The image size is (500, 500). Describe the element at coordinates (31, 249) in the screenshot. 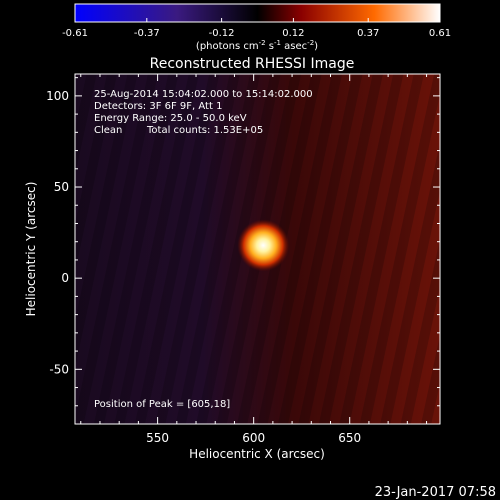

I see `y-axis-label: Heliocentric Y (arcsec)` at that location.